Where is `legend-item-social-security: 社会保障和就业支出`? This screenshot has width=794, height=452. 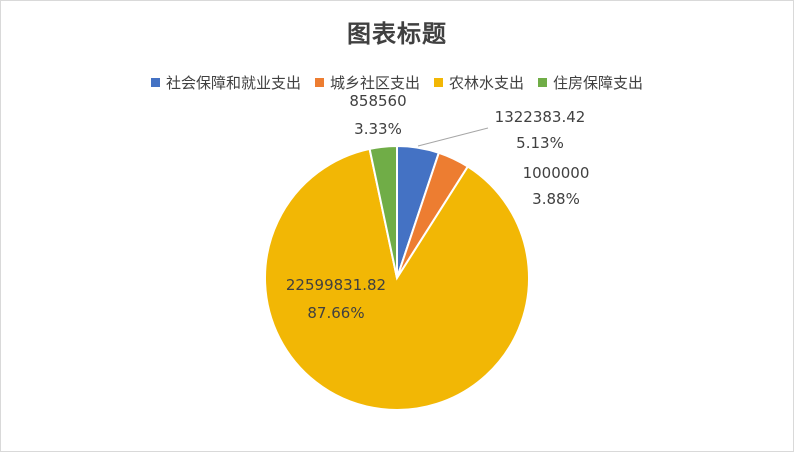
legend-item-social-security: 社会保障和就业支出 is located at coordinates (225, 82).